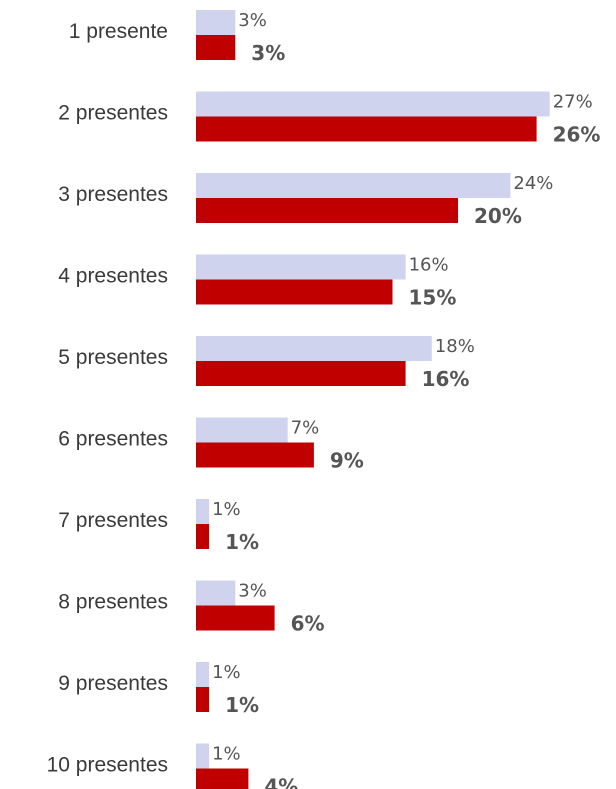 The image size is (616, 789). I want to click on category-label: 5 presentes, so click(113, 357).